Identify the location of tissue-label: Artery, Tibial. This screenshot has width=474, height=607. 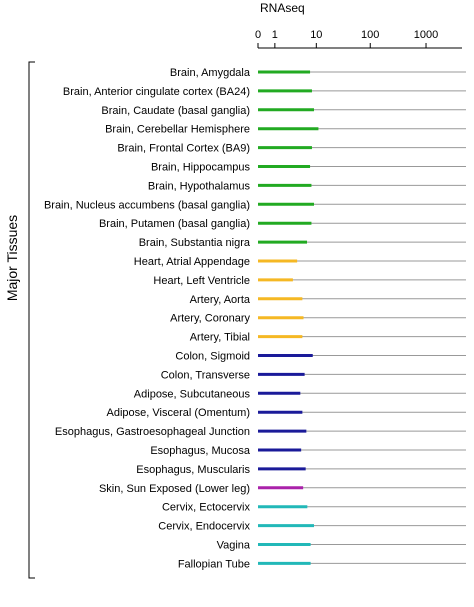
(220, 338).